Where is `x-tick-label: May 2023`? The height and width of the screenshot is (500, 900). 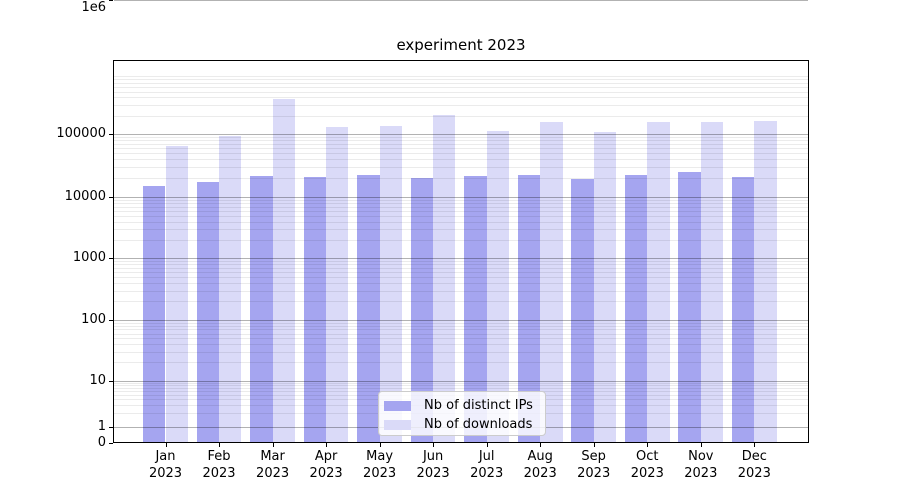
x-tick-label: May 2023 is located at coordinates (380, 465).